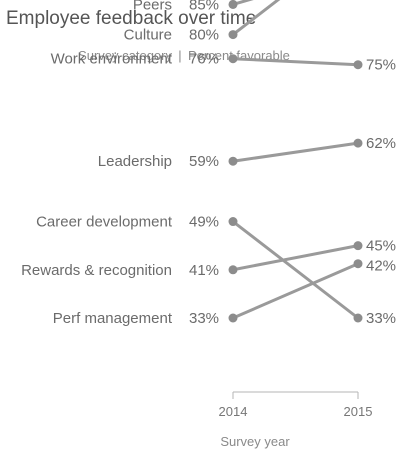 The width and height of the screenshot is (411, 459). What do you see at coordinates (204, 6) in the screenshot?
I see `value-label-2014-peers: 85%` at bounding box center [204, 6].